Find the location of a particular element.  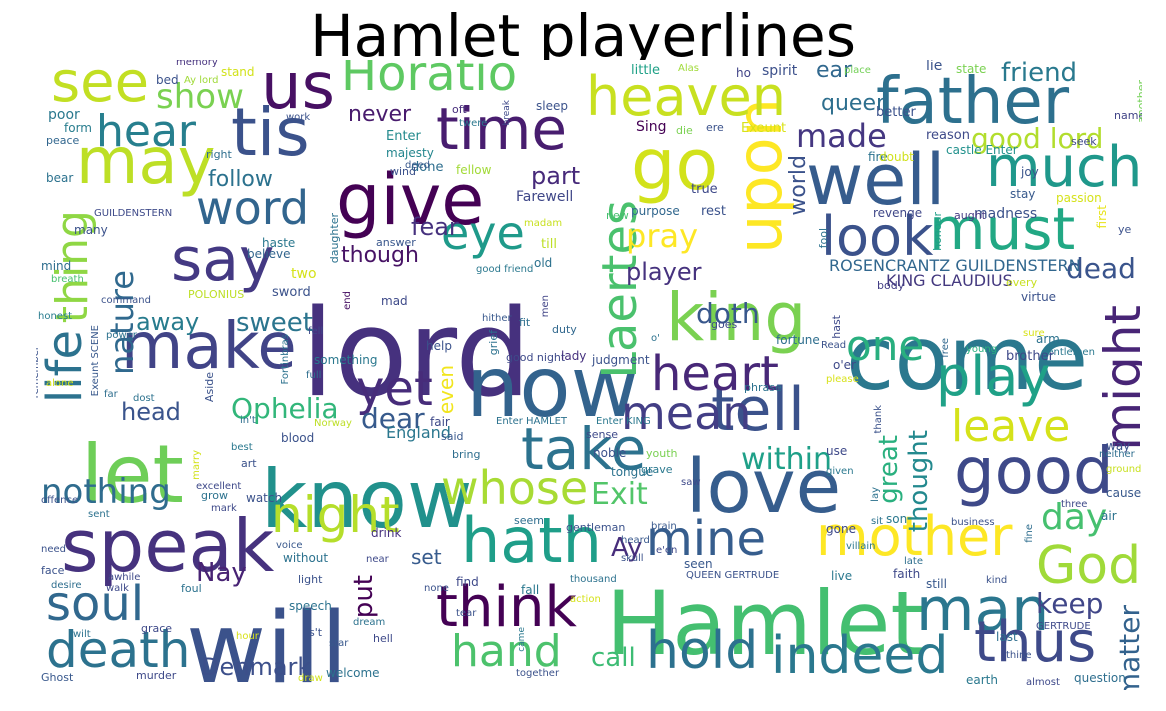

cloud-word: hear is located at coordinates (146, 131).